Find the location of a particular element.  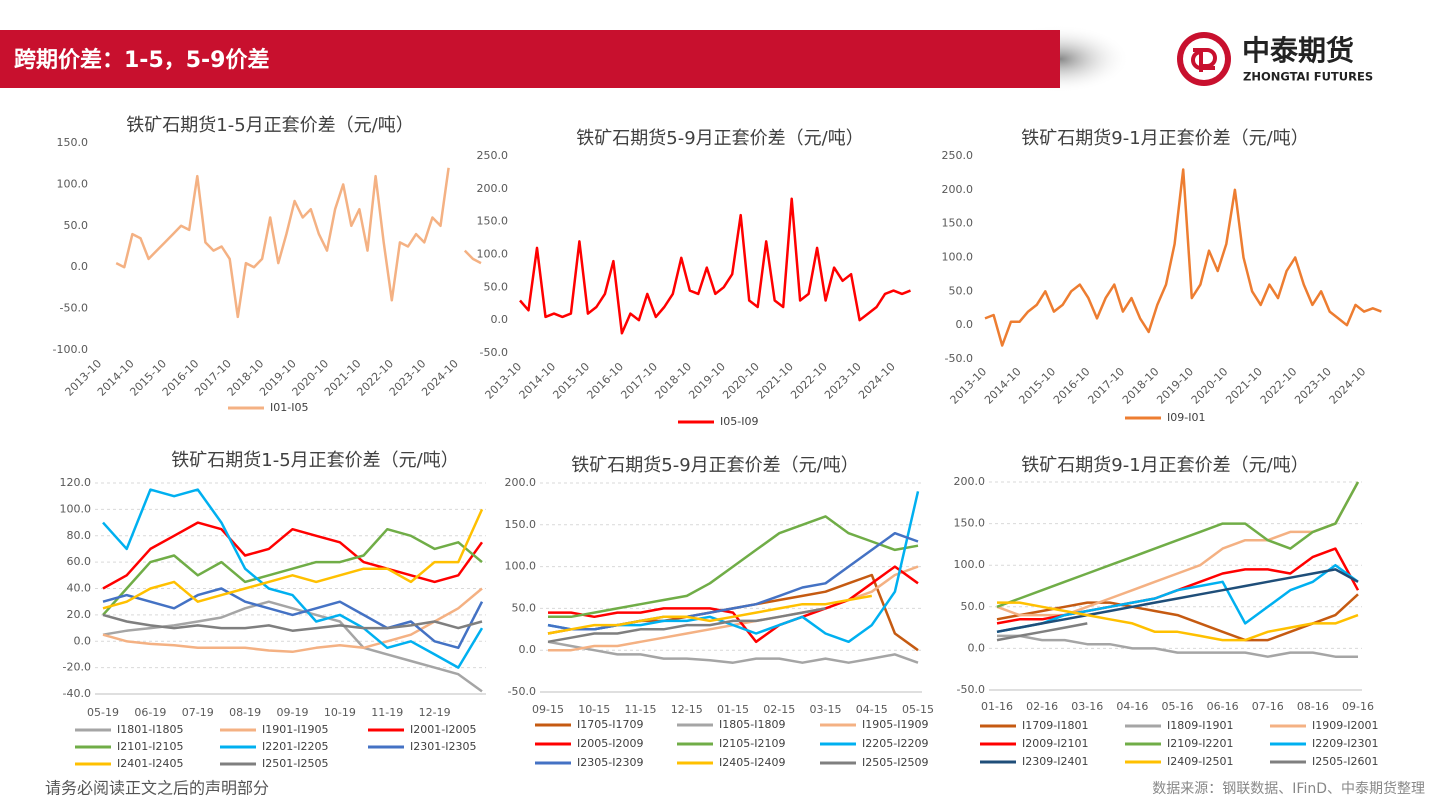

legend-label: I2305-I2309 is located at coordinates (610, 762).